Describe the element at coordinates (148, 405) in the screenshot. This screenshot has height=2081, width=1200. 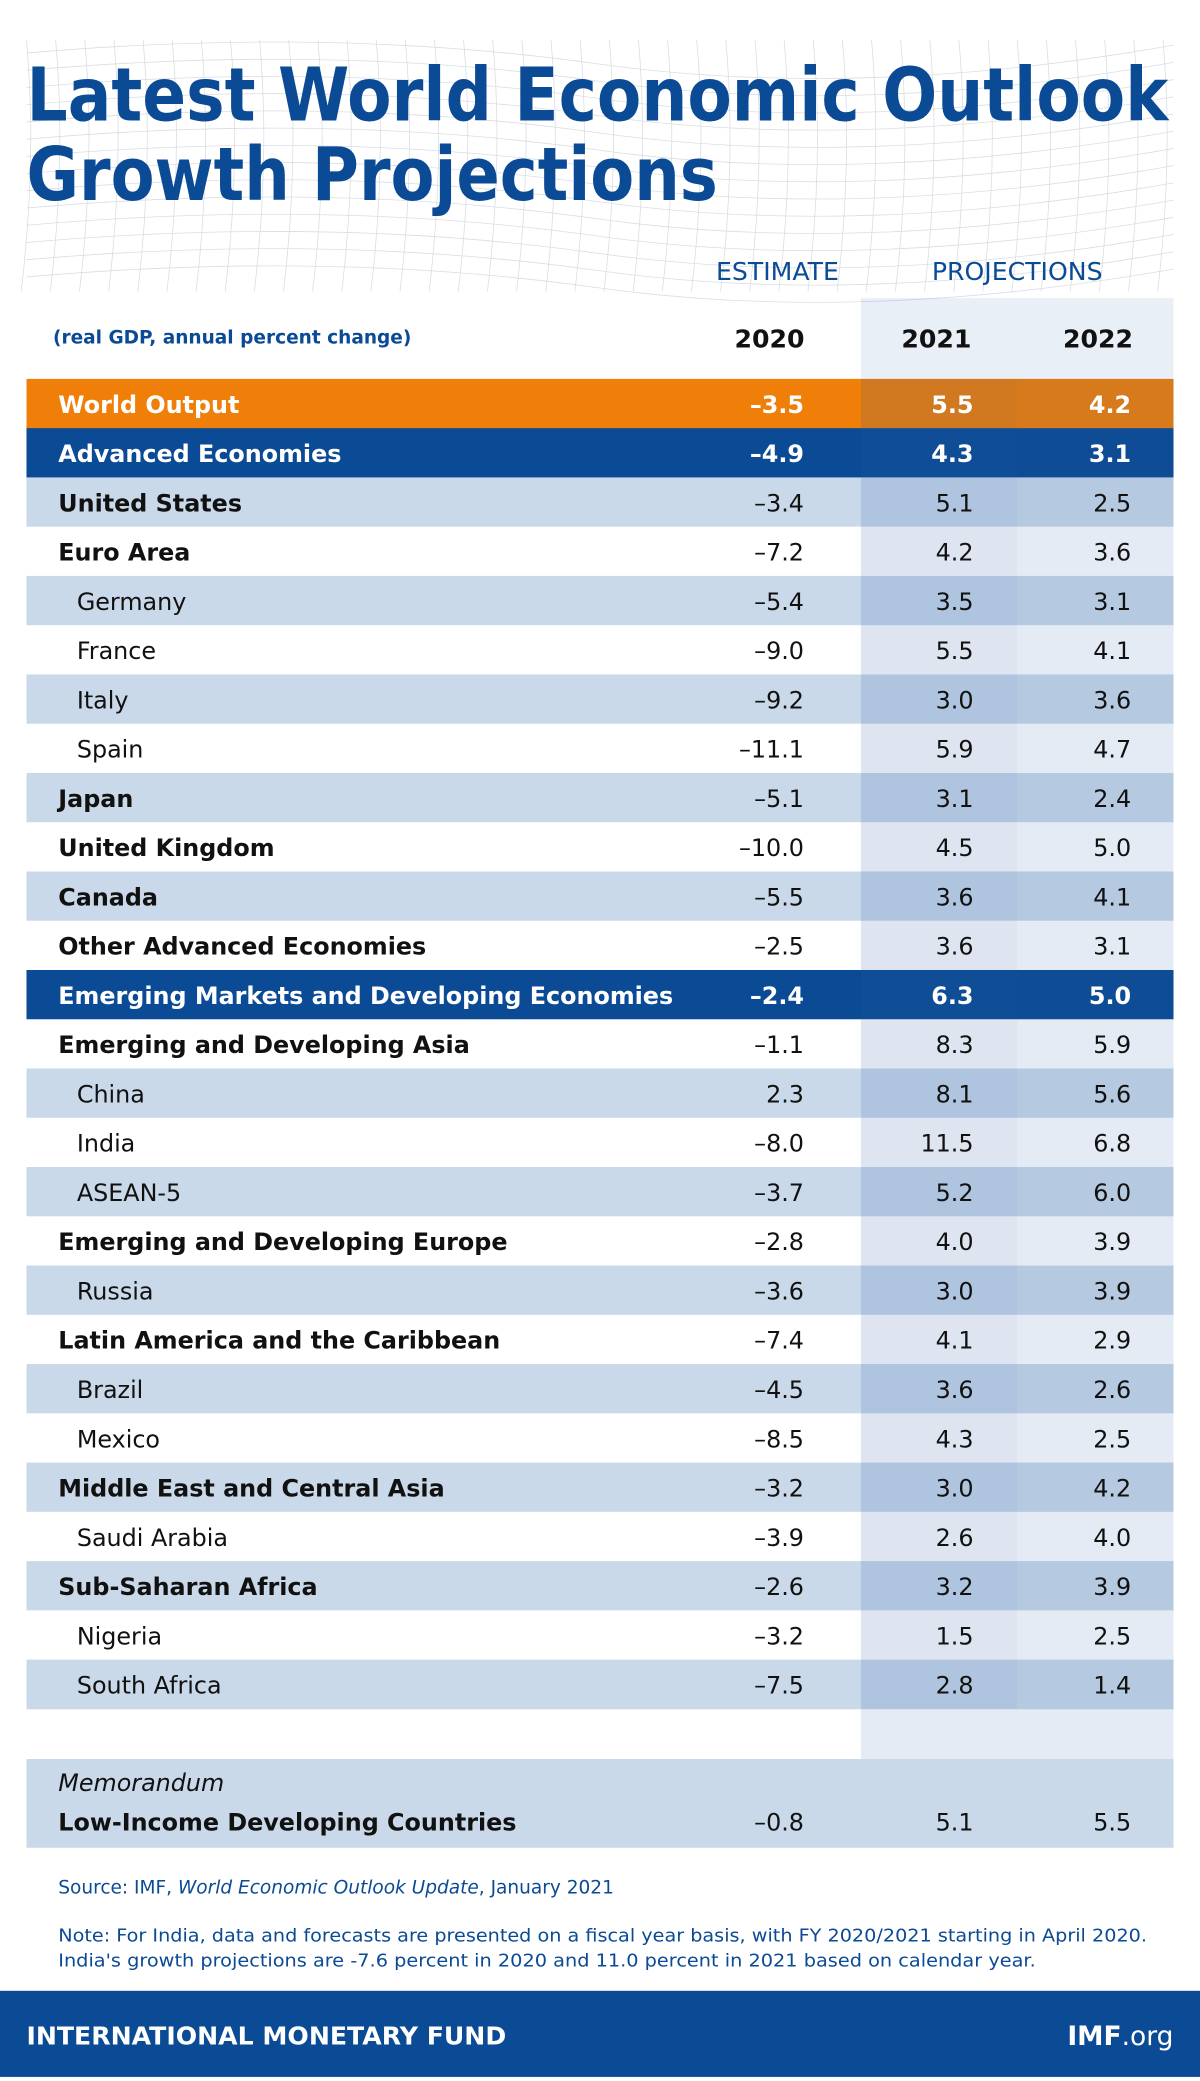
I see `row-label: World Output` at that location.